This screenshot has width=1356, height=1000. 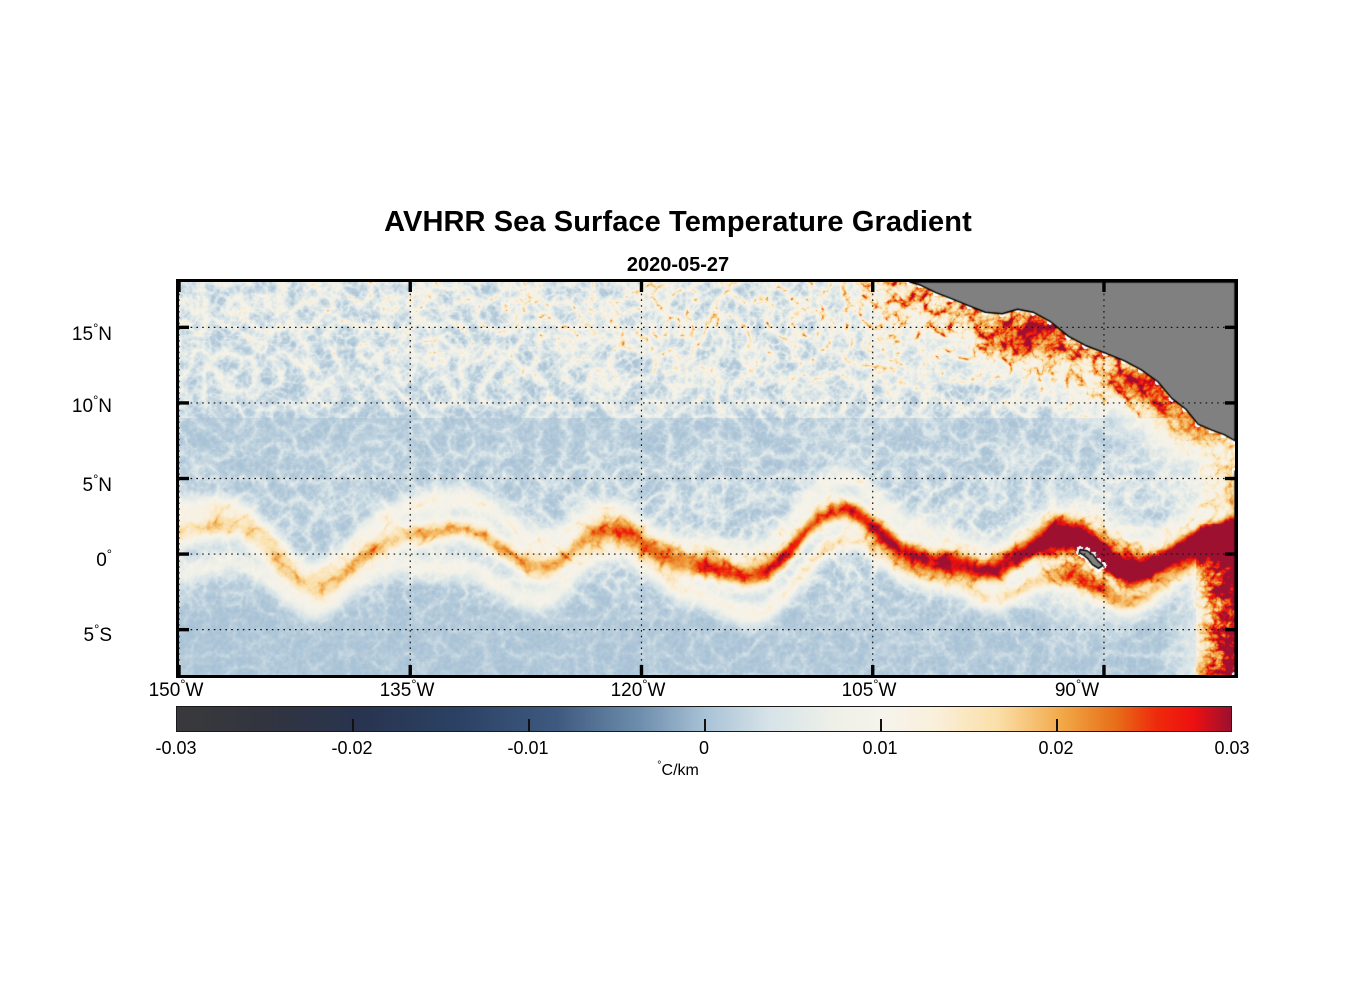 What do you see at coordinates (1077, 688) in the screenshot?
I see `x-tick-label: 90°W` at bounding box center [1077, 688].